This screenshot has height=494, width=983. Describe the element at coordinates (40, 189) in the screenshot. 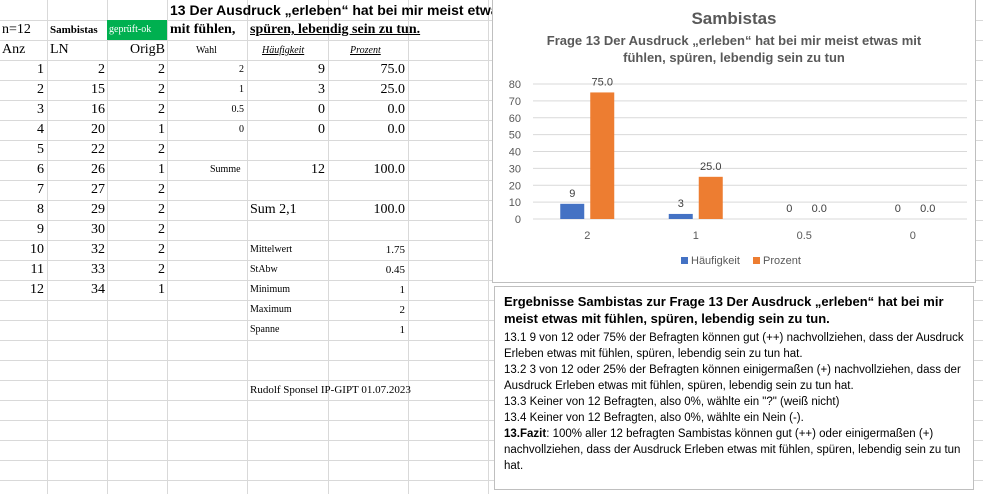

I see `cell-anz: 7` at that location.